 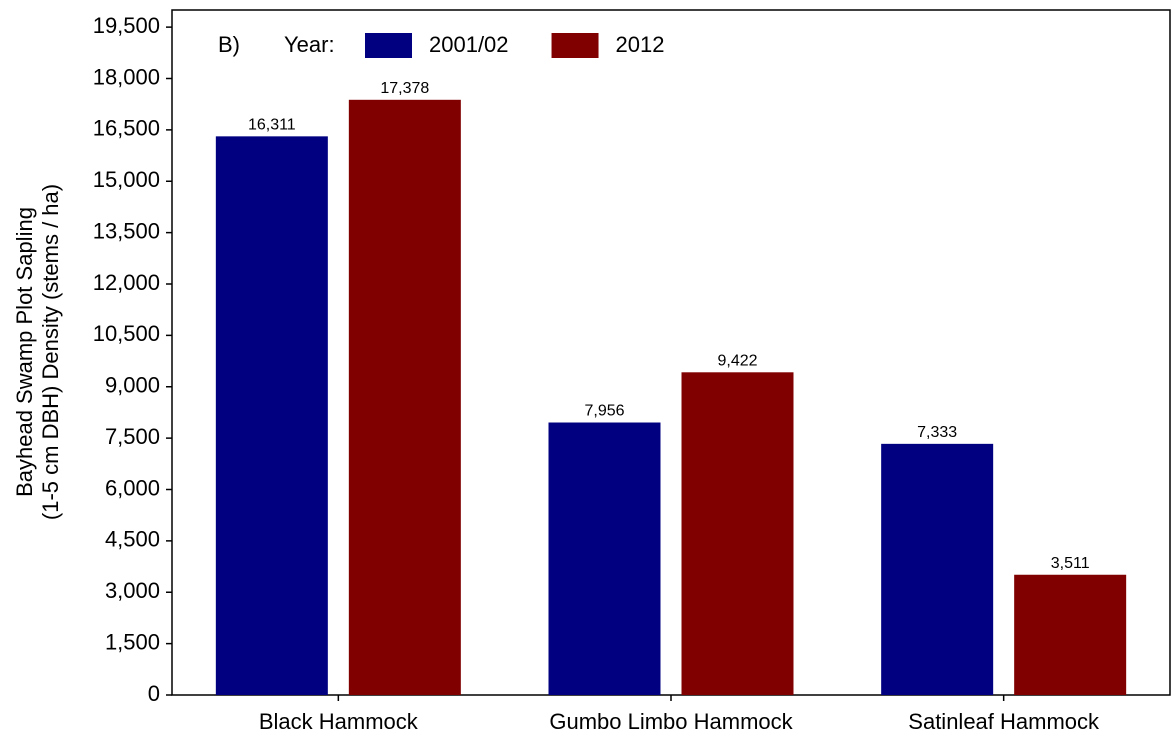 I want to click on value-label: 17,378, so click(x=404, y=88).